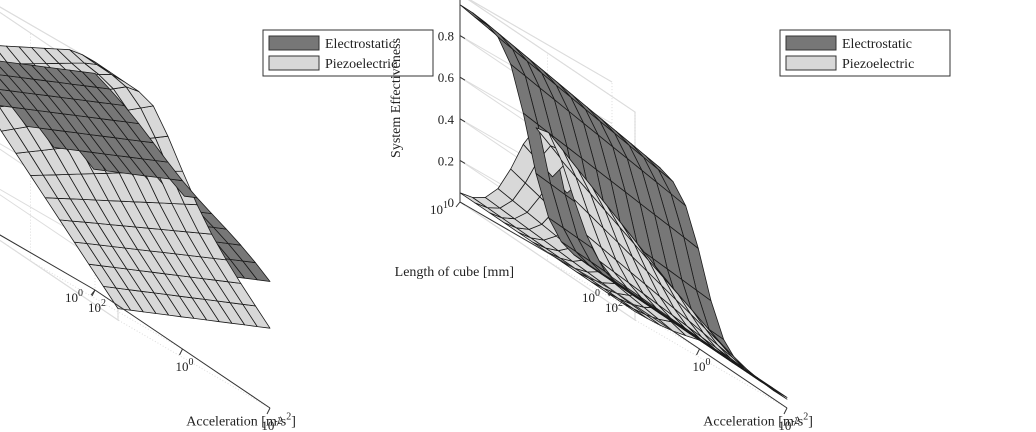 Image resolution: width=1036 pixels, height=432 pixels. I want to click on z-tick-label: 0.4, so click(446, 119).